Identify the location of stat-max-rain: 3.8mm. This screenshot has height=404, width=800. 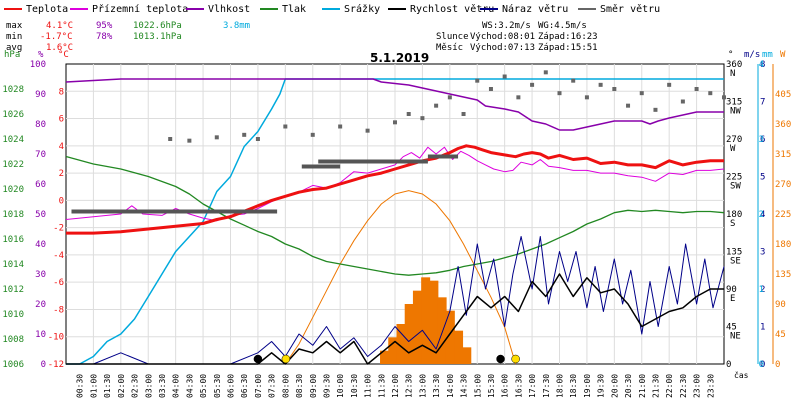
(236, 26).